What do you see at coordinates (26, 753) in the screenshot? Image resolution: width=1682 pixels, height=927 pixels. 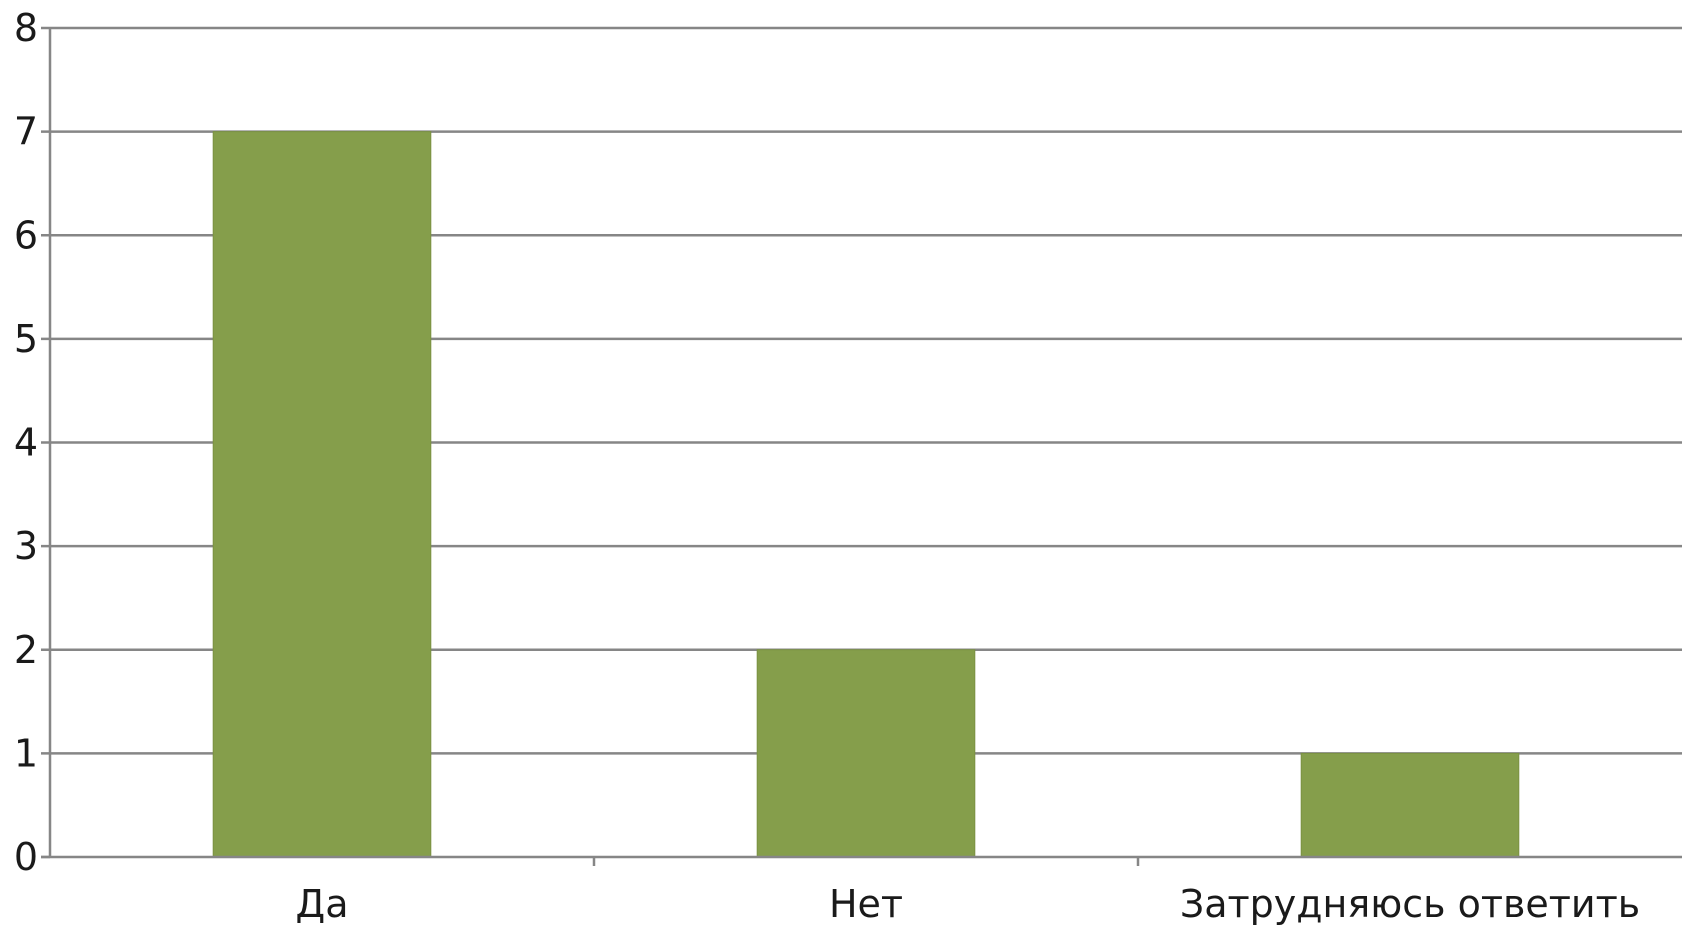 I see `y-tick-label: 1` at bounding box center [26, 753].